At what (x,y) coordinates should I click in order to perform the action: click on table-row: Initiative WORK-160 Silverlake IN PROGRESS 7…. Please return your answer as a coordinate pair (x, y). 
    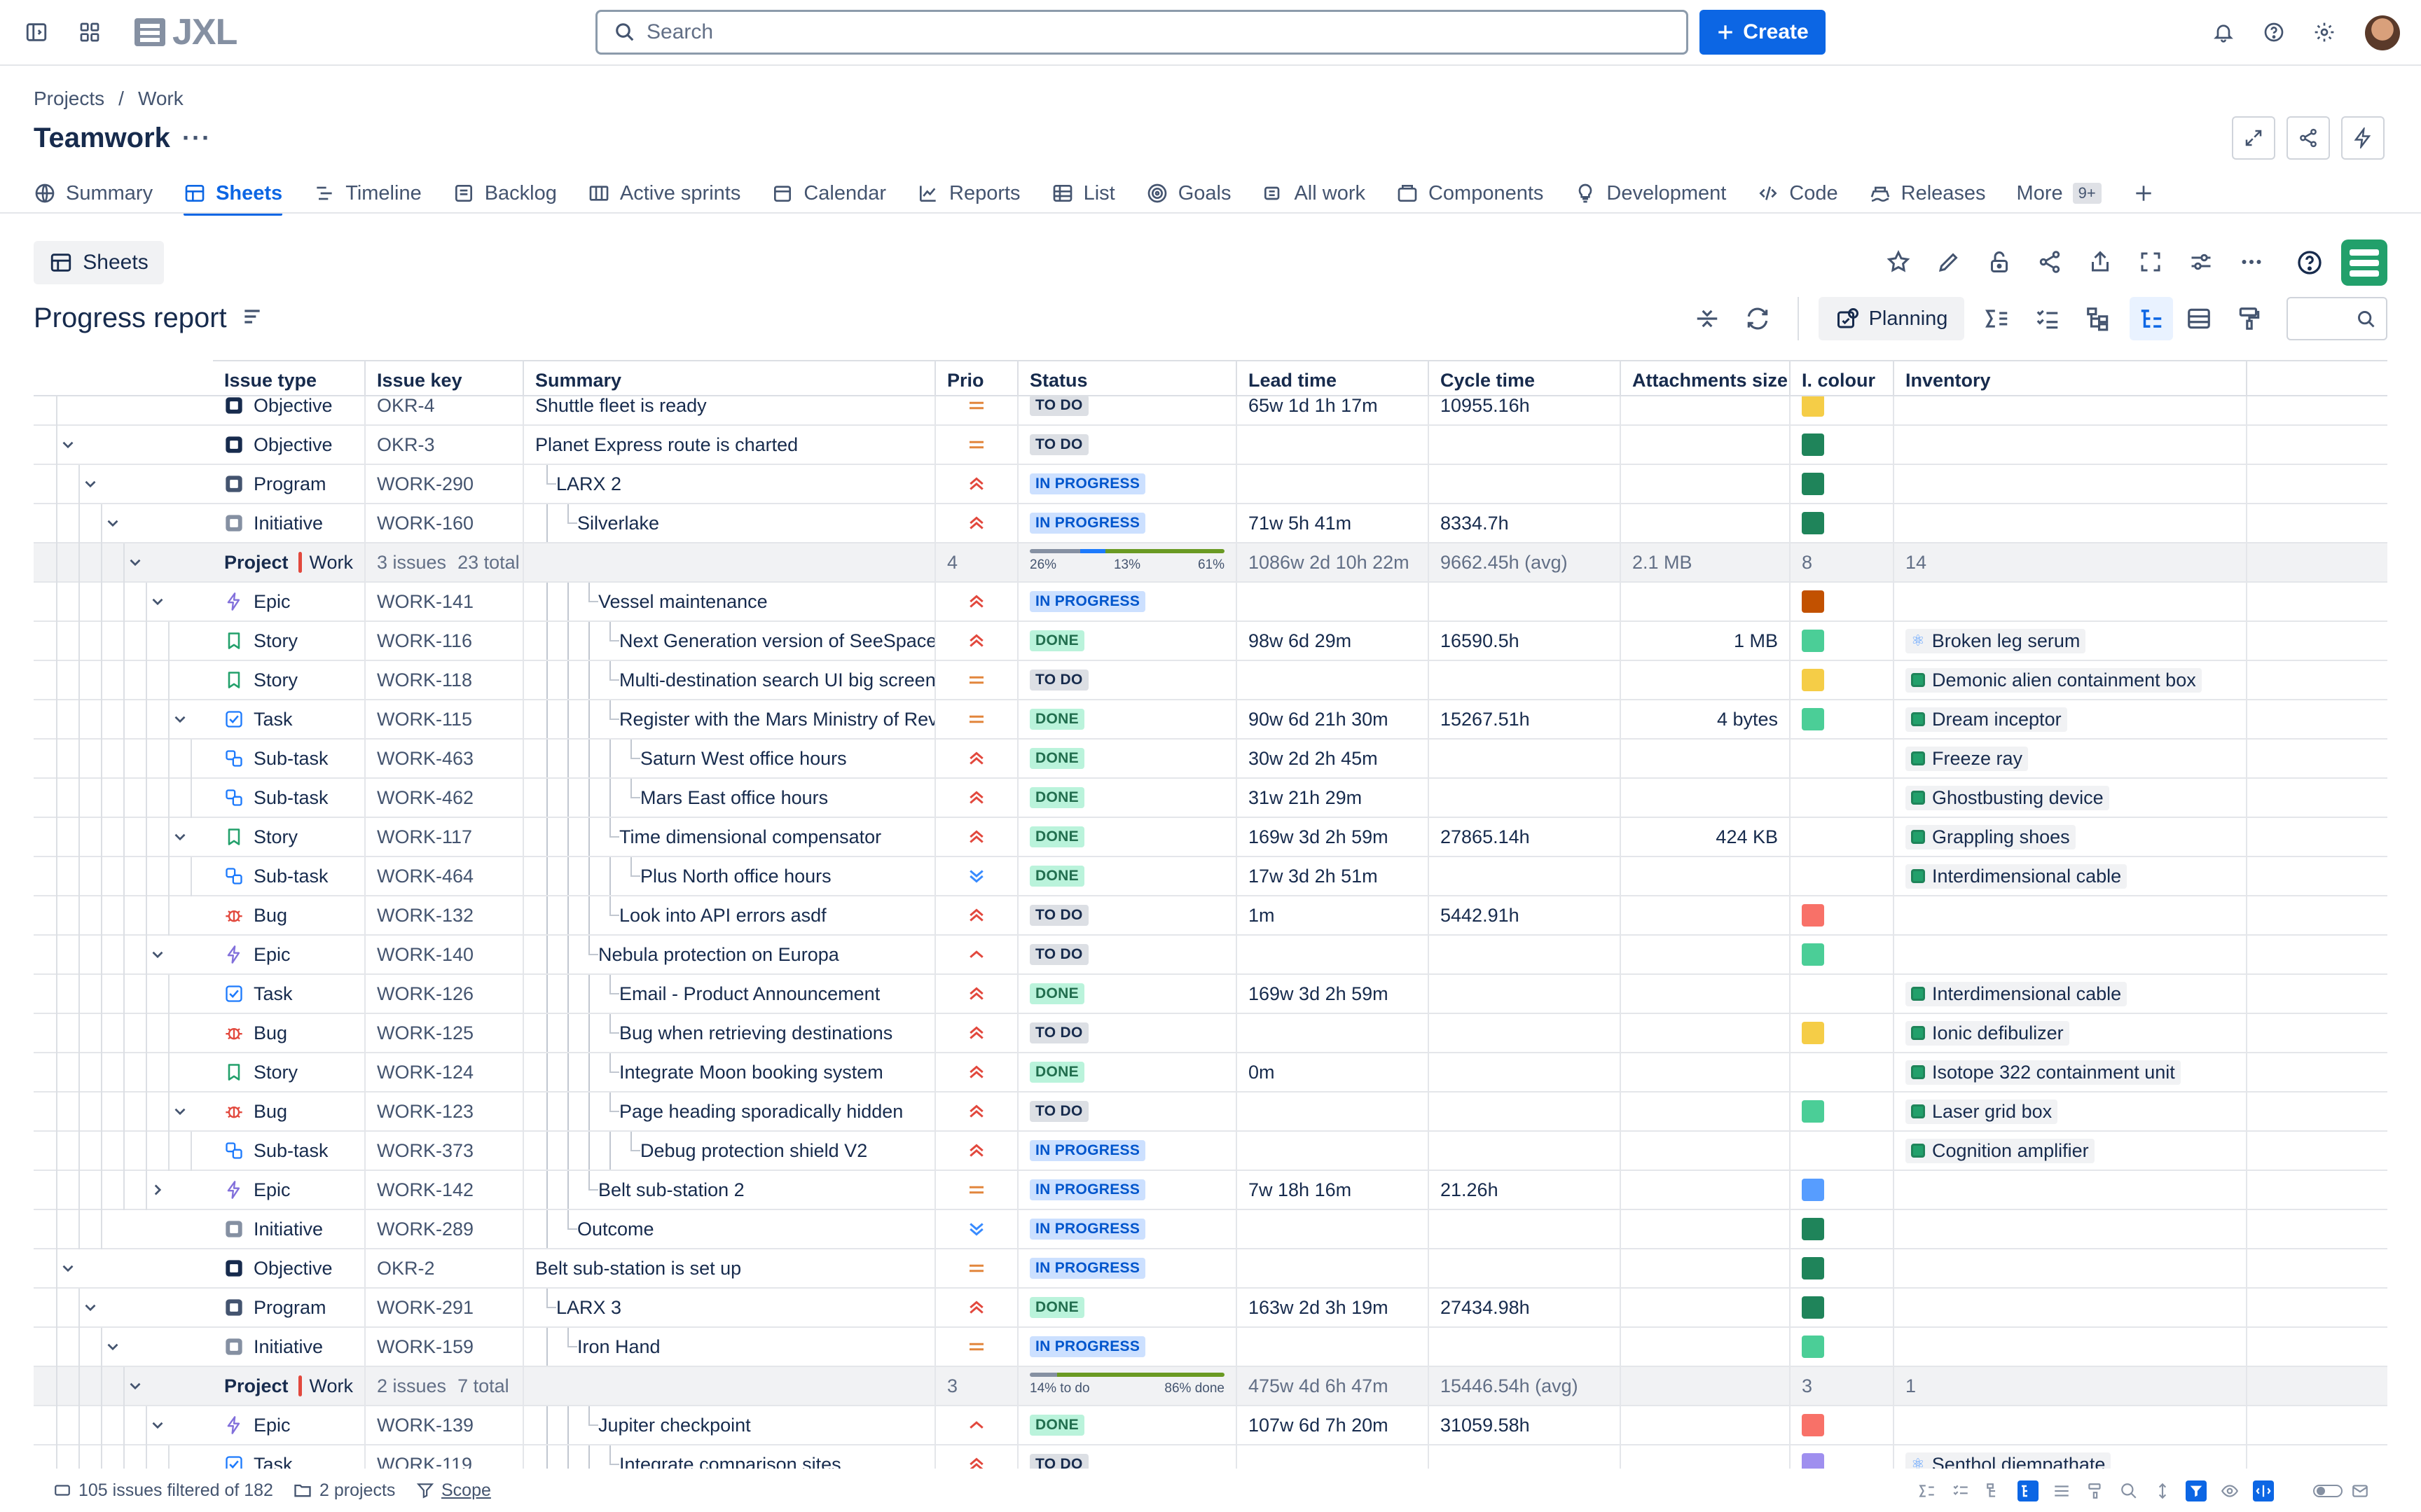
    Looking at the image, I should click on (1300, 523).